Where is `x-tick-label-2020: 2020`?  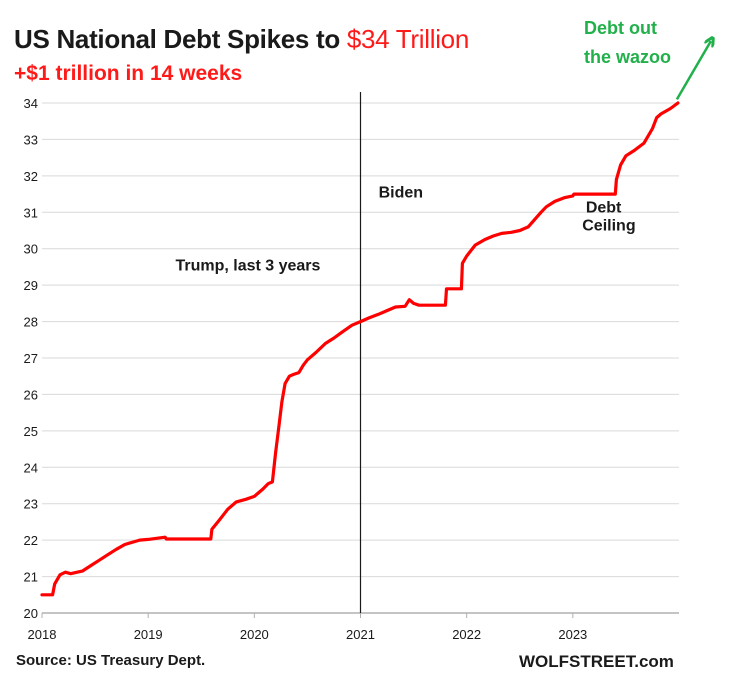
x-tick-label-2020: 2020 is located at coordinates (254, 634).